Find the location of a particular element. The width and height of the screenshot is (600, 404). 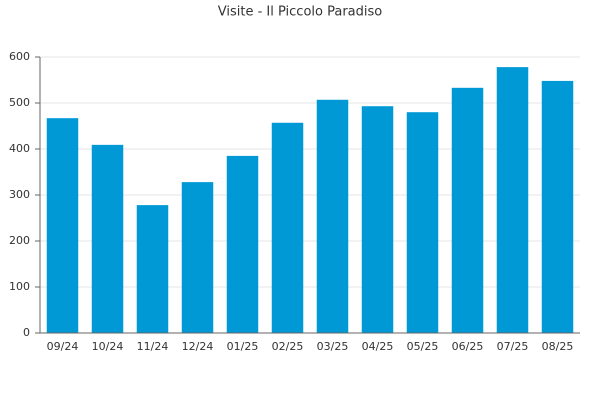

y-tick-label: 600 is located at coordinates (19, 56).